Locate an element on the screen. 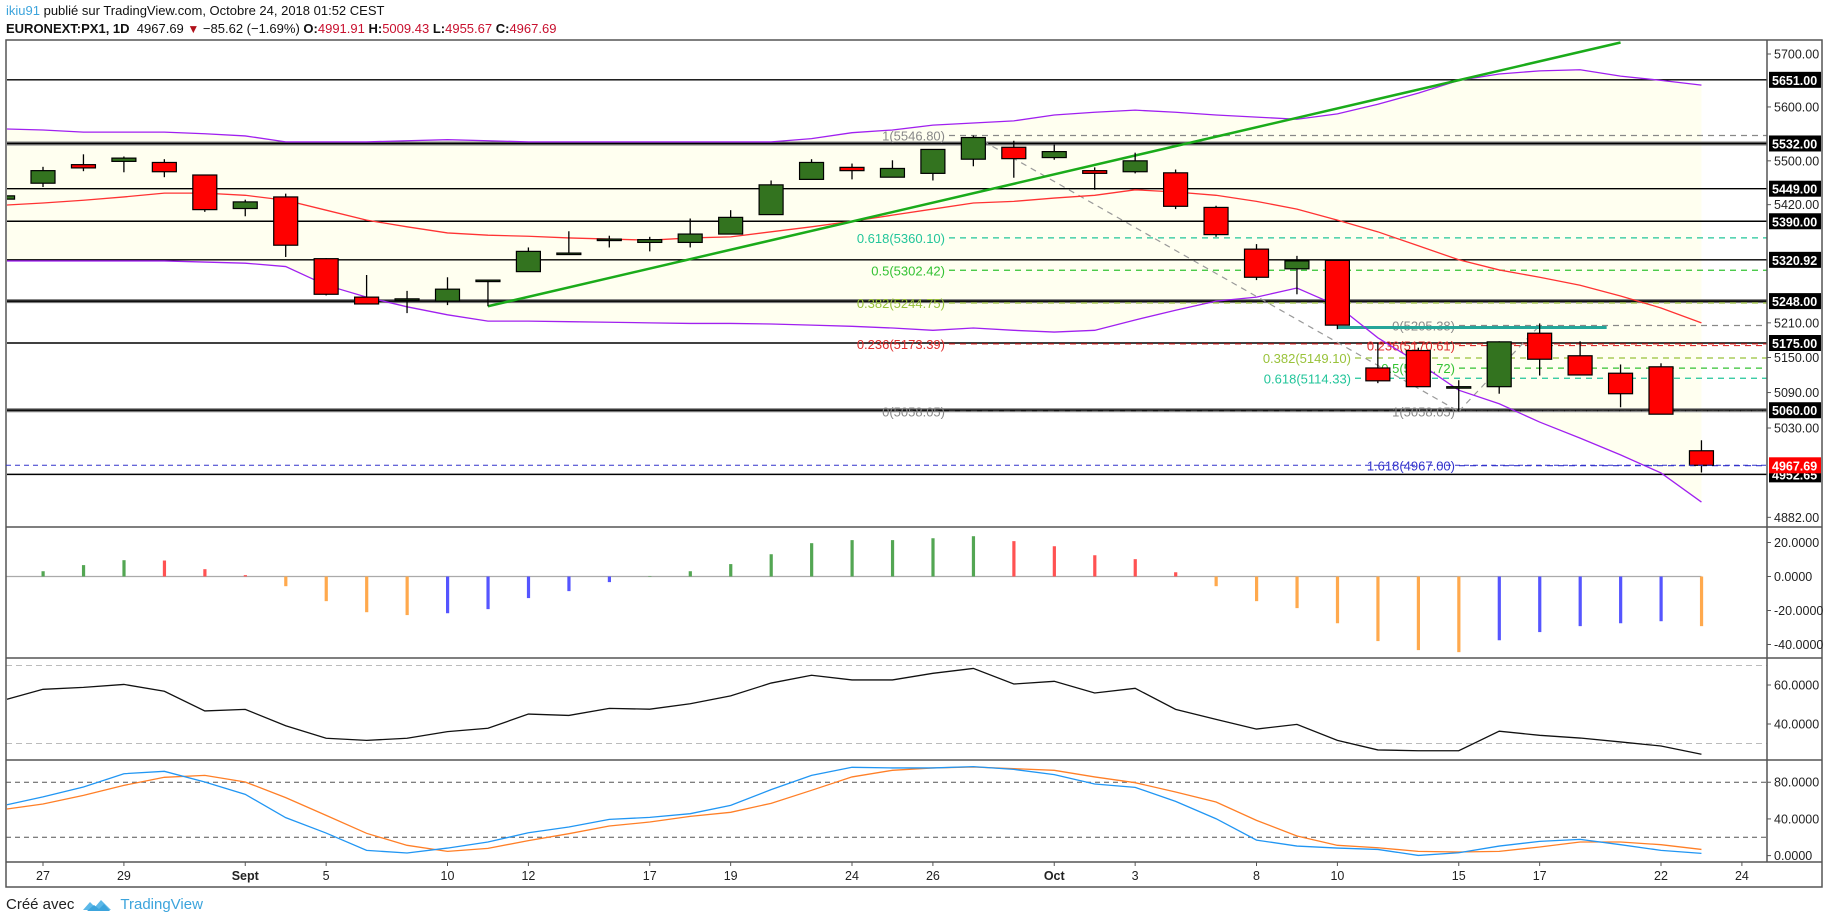  price-tick-label: 5500.00 is located at coordinates (1796, 161).